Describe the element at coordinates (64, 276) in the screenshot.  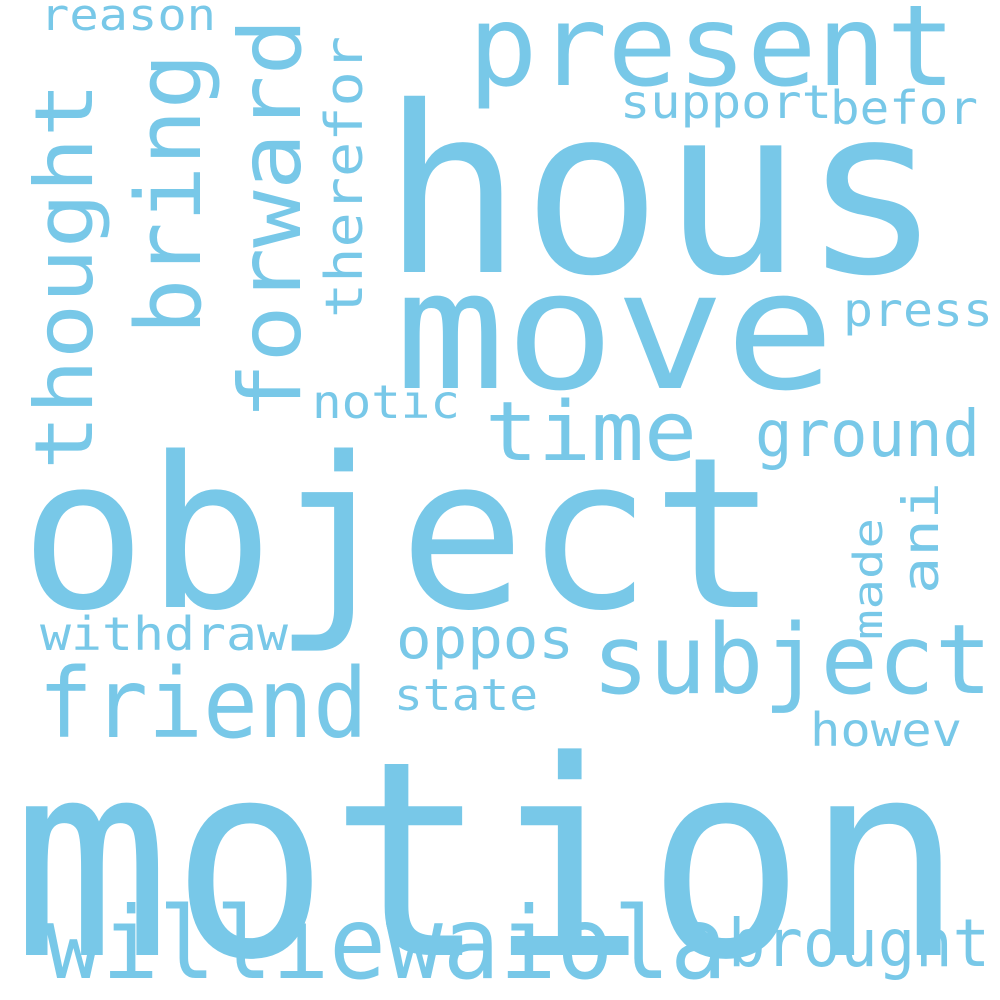
I see `word-thought: thought` at that location.